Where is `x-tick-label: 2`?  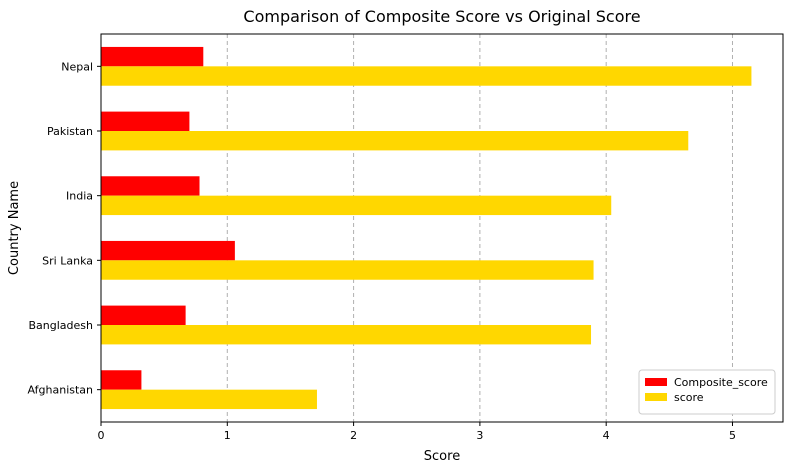 x-tick-label: 2 is located at coordinates (353, 435).